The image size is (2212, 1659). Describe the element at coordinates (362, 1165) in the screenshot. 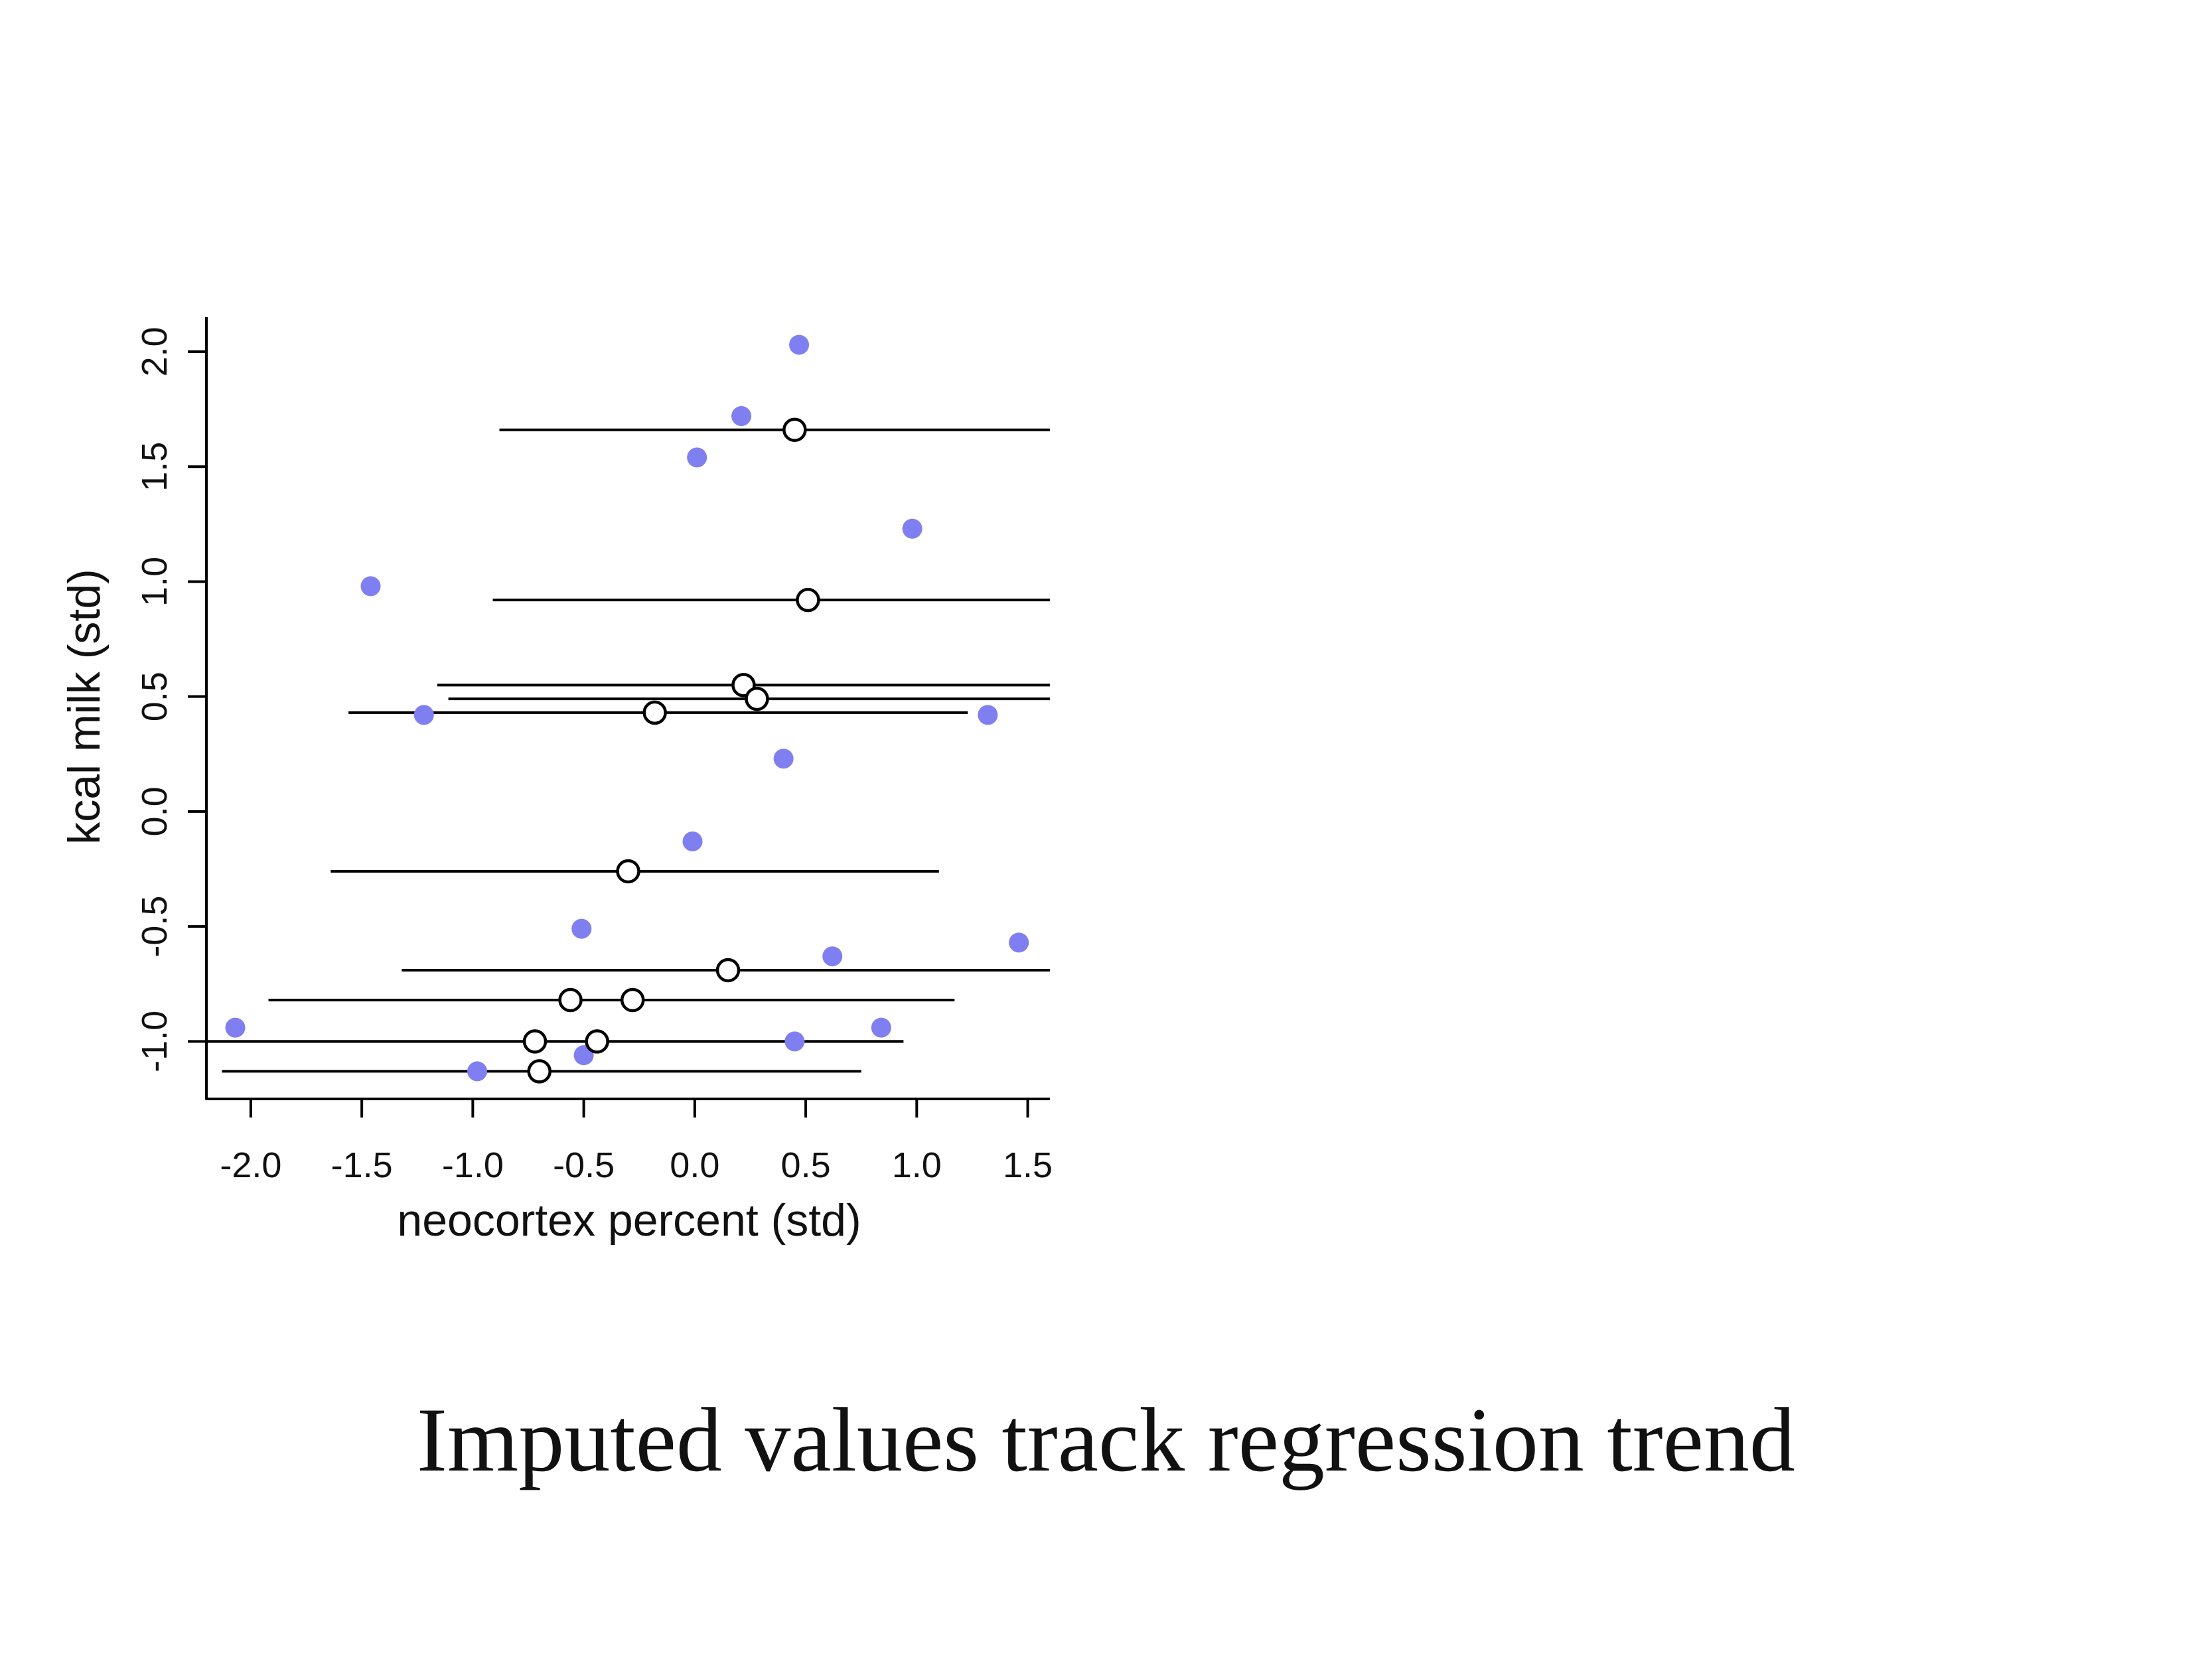

I see `x-tick-label: -1.5` at that location.